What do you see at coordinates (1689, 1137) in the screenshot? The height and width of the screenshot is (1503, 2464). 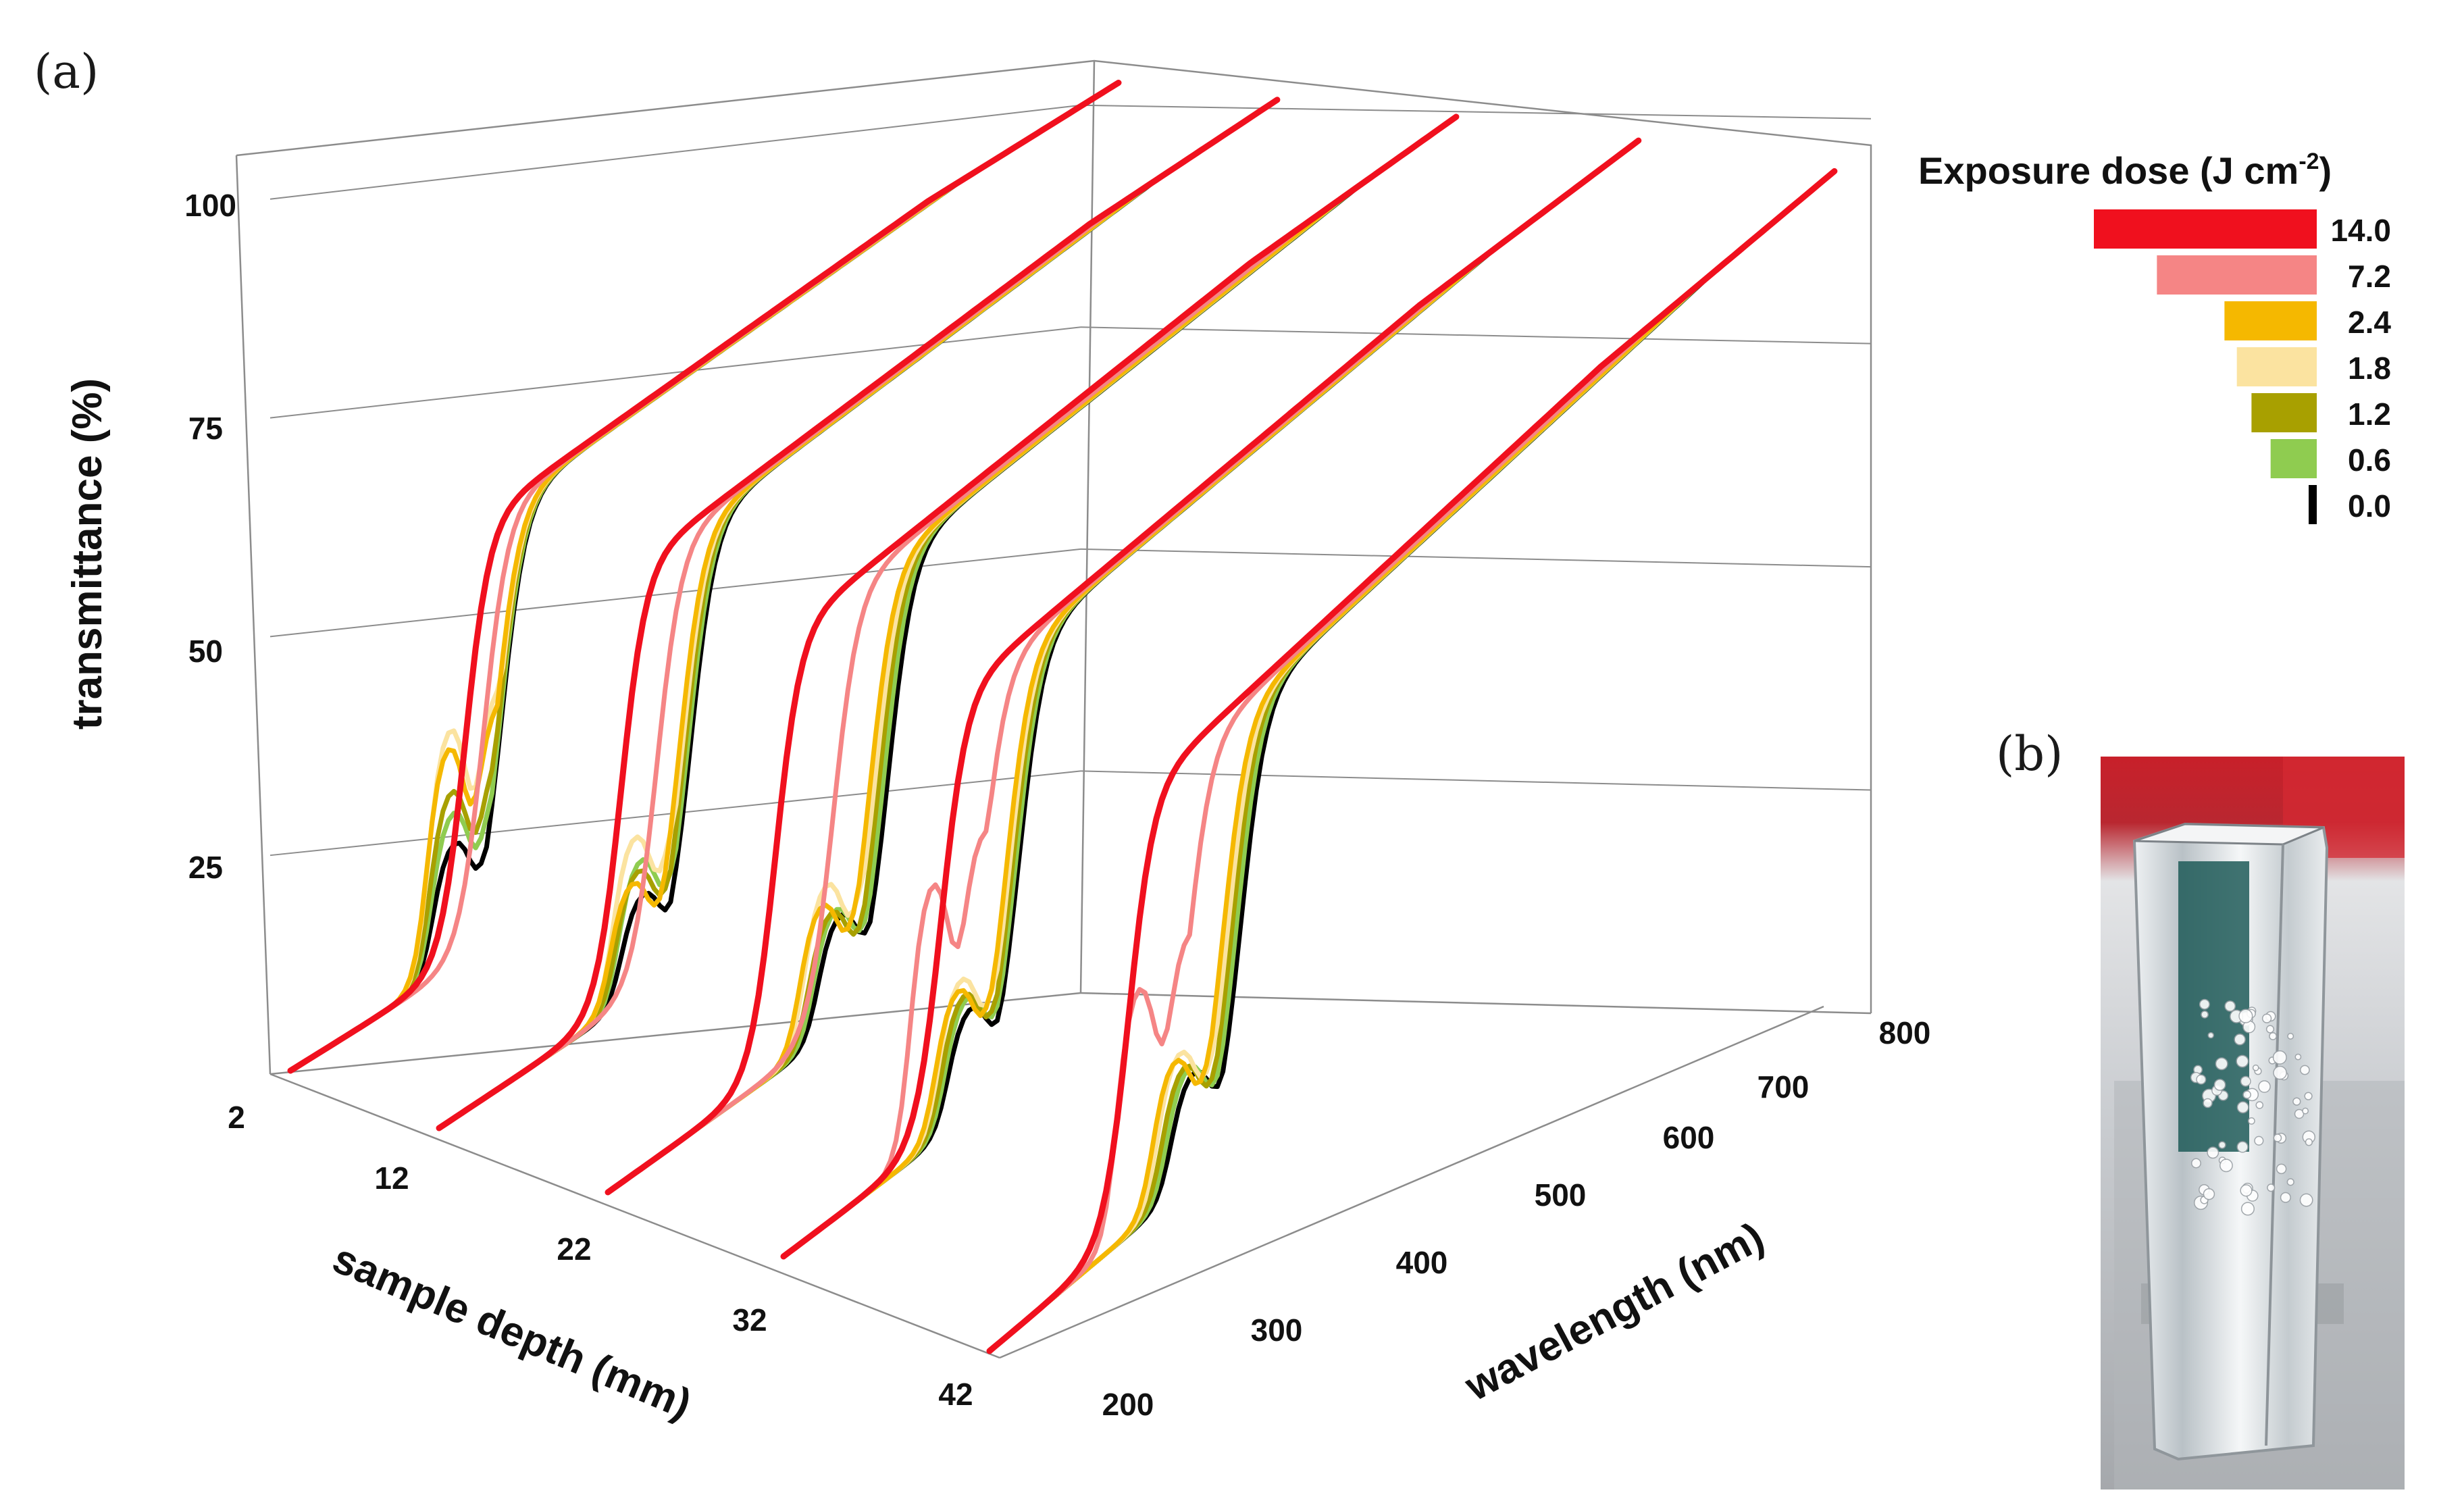 I see `x-tick-600: 600` at bounding box center [1689, 1137].